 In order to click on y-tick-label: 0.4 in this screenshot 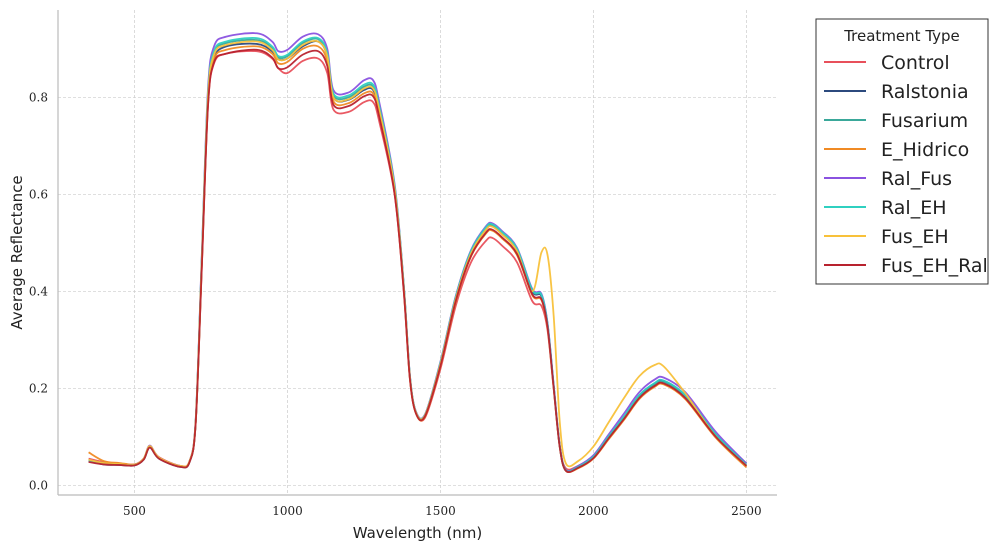, I will do `click(38, 291)`.